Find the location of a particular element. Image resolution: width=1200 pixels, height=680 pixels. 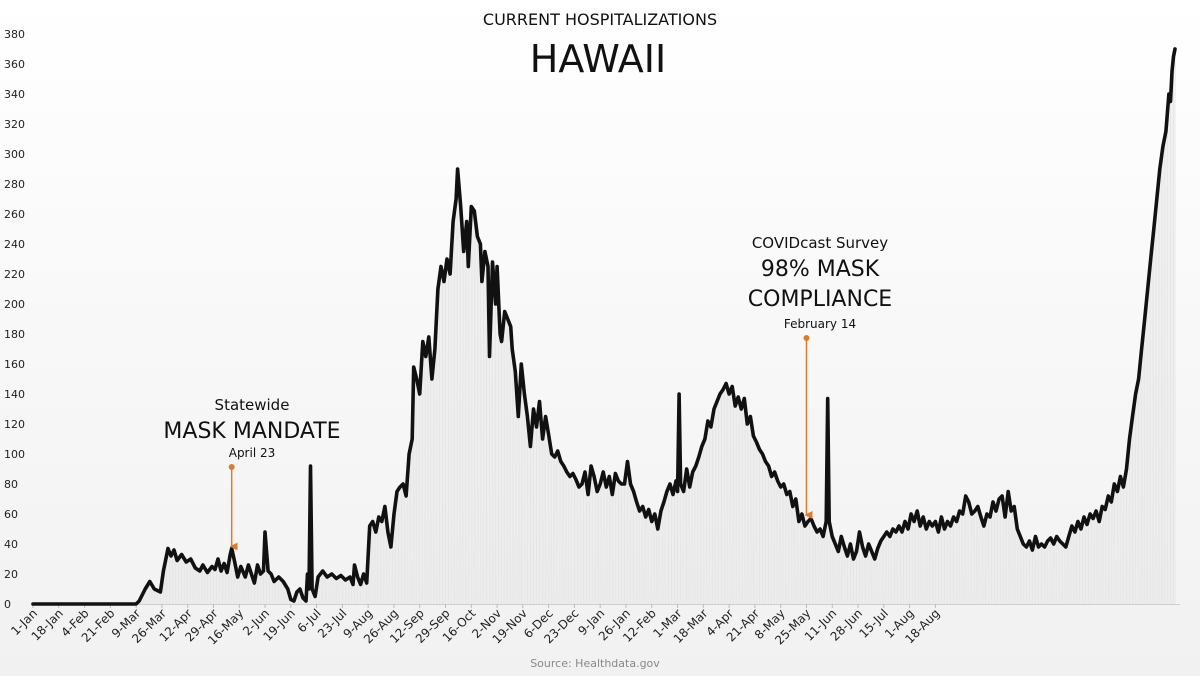

y-tick-label: 380 is located at coordinates (14, 34).